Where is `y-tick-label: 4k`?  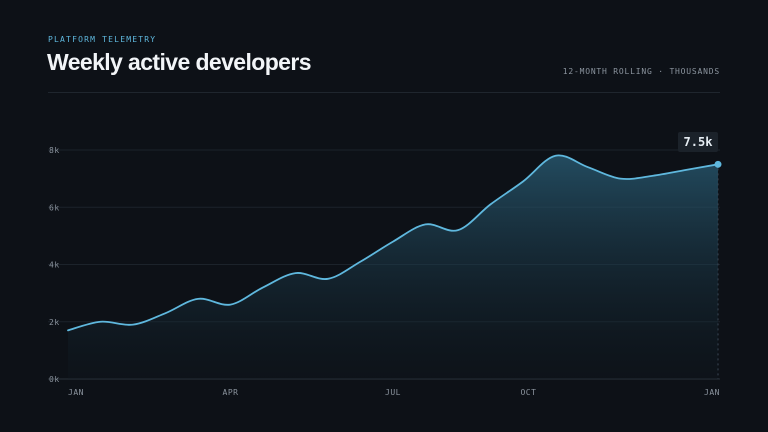
y-tick-label: 4k is located at coordinates (54, 265).